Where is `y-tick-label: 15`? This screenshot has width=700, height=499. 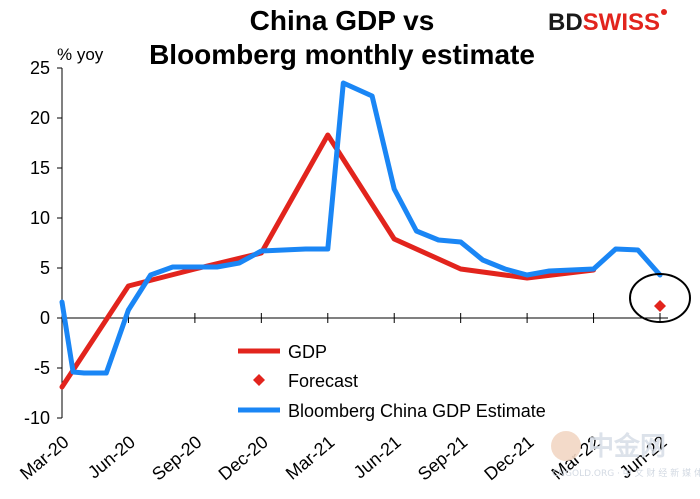
y-tick-label: 15 is located at coordinates (40, 168).